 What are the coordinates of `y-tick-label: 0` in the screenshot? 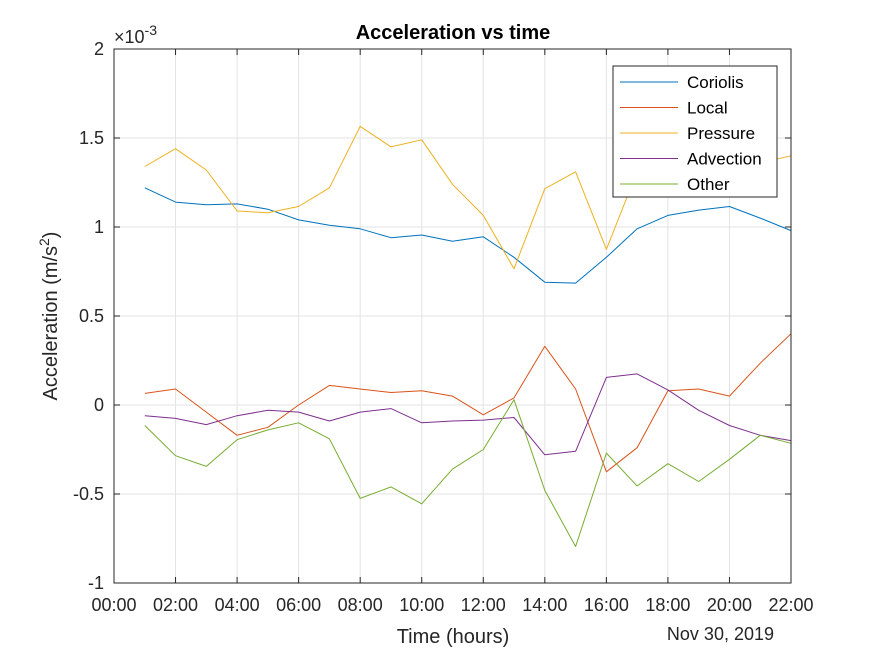 It's located at (99, 405).